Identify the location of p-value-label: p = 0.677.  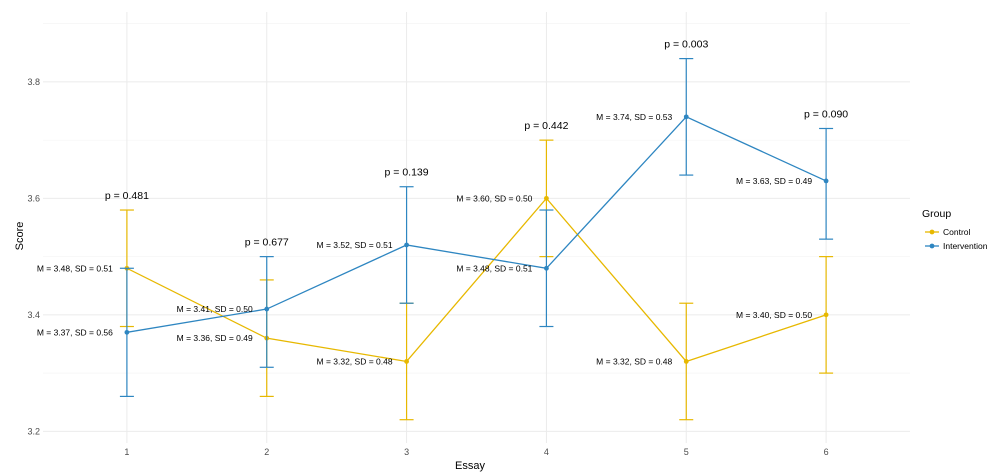
(267, 243).